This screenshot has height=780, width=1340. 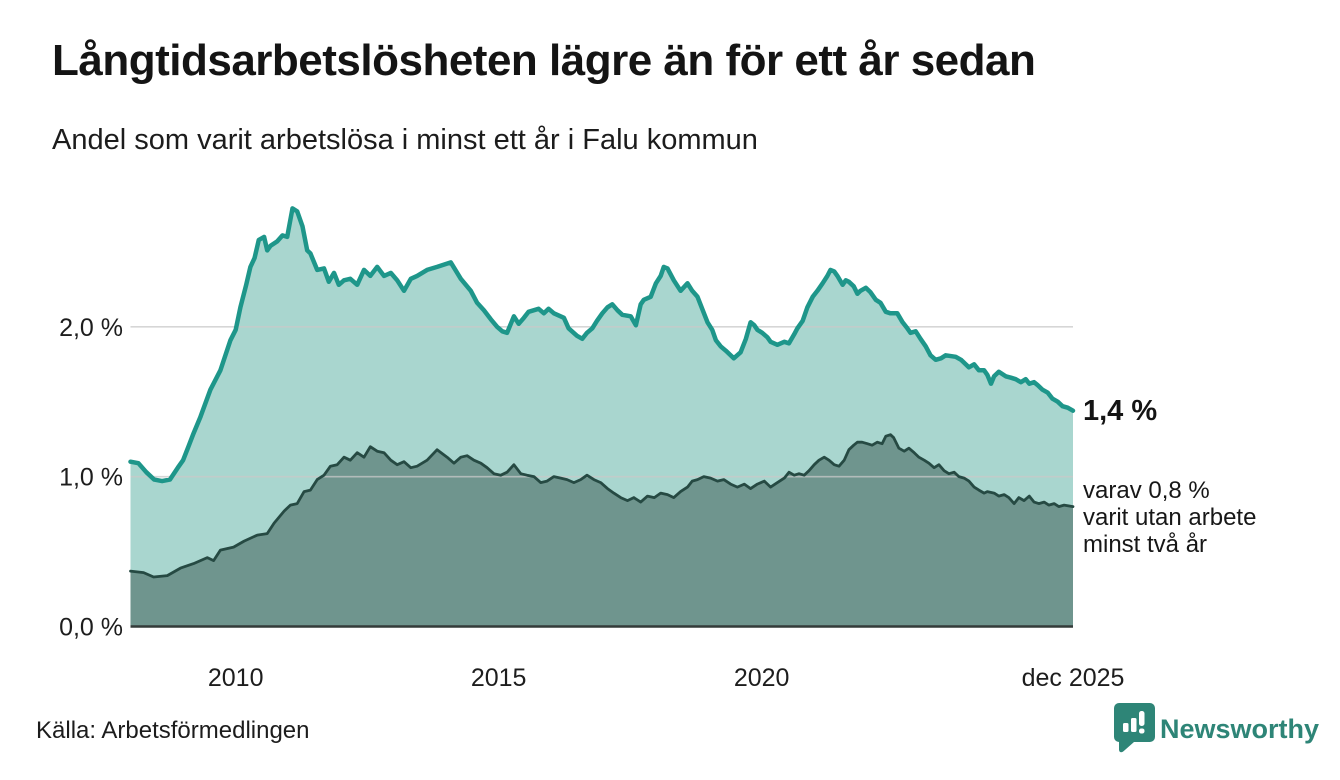 I want to click on source-caption: Källa: Arbetsförmedlingen, so click(x=173, y=730).